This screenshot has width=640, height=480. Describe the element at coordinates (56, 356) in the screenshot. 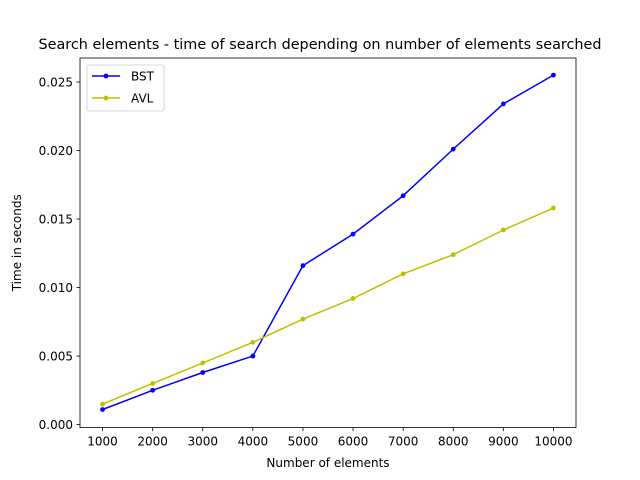

I see `y-tick-label: 0.005` at that location.